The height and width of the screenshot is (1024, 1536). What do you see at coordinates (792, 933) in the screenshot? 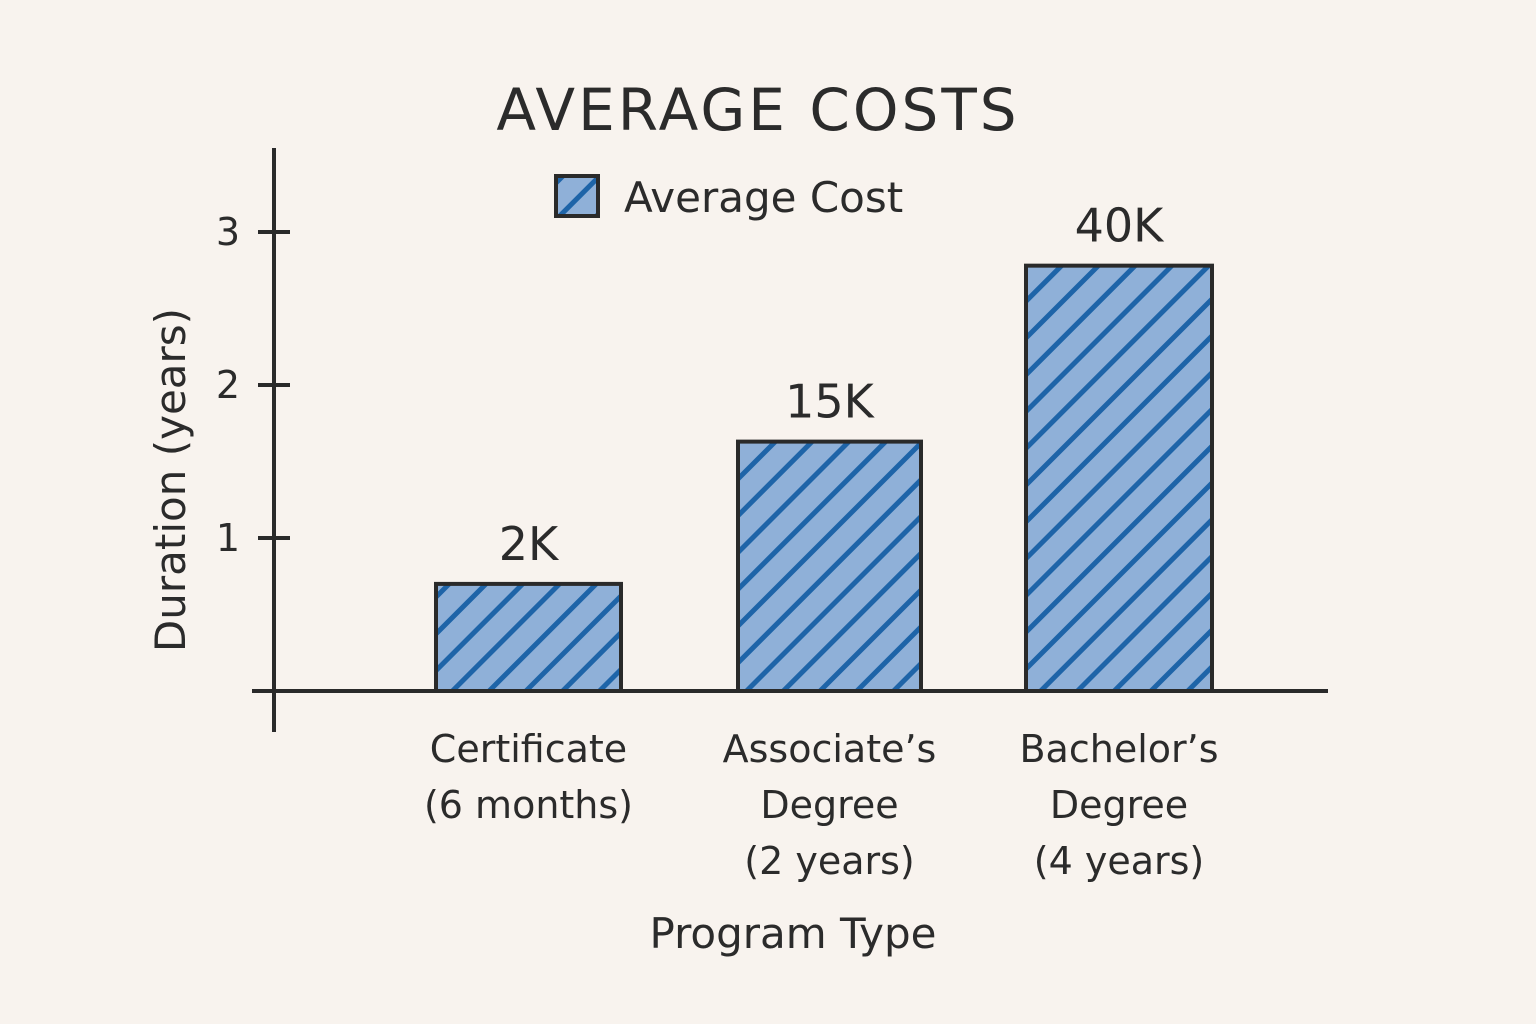
I see `x-axis-label: Program Type` at bounding box center [792, 933].